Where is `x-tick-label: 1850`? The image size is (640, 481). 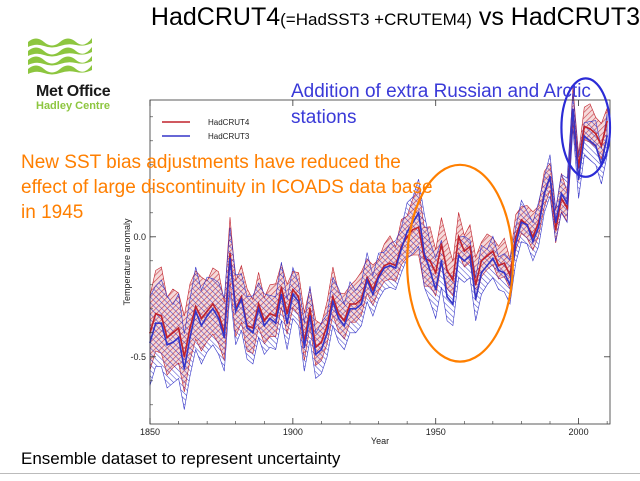
x-tick-label: 1850 is located at coordinates (150, 432).